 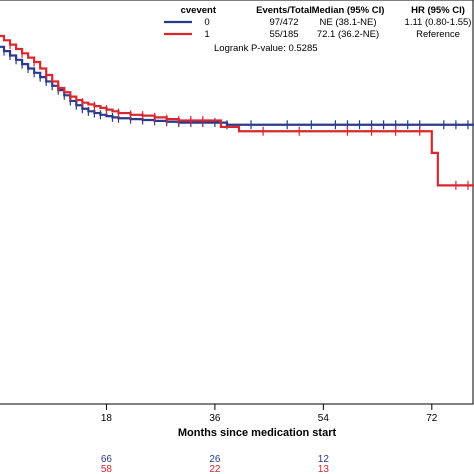 What do you see at coordinates (283, 22) in the screenshot?
I see `legend-events-0: 97/472` at bounding box center [283, 22].